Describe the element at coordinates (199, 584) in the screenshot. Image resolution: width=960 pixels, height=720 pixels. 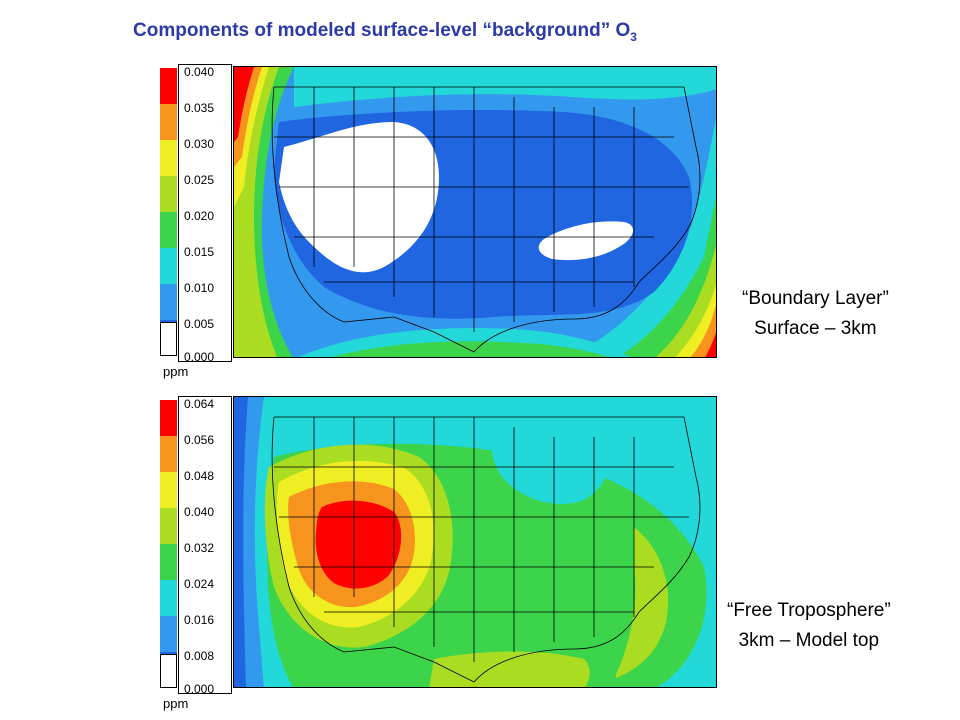
I see `colorbar-tick: 0.024` at that location.